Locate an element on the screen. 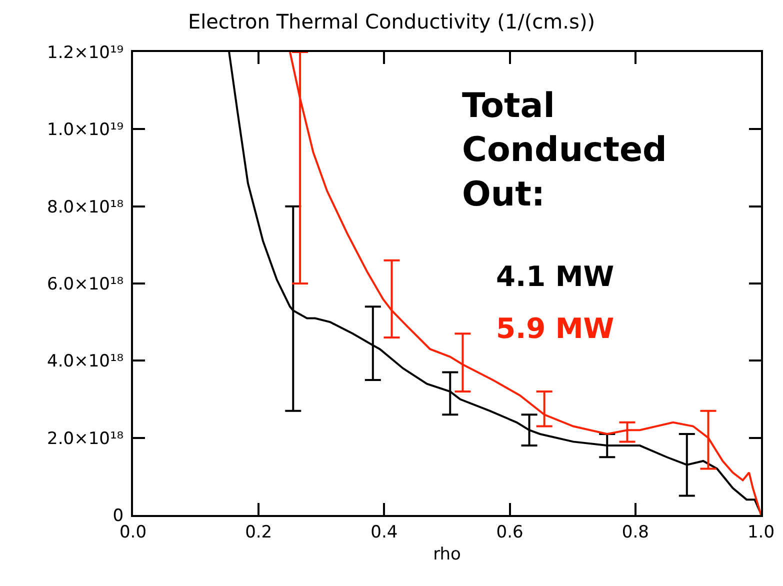  y-tick-label: 1.0×10¹⁹ is located at coordinates (85, 130).